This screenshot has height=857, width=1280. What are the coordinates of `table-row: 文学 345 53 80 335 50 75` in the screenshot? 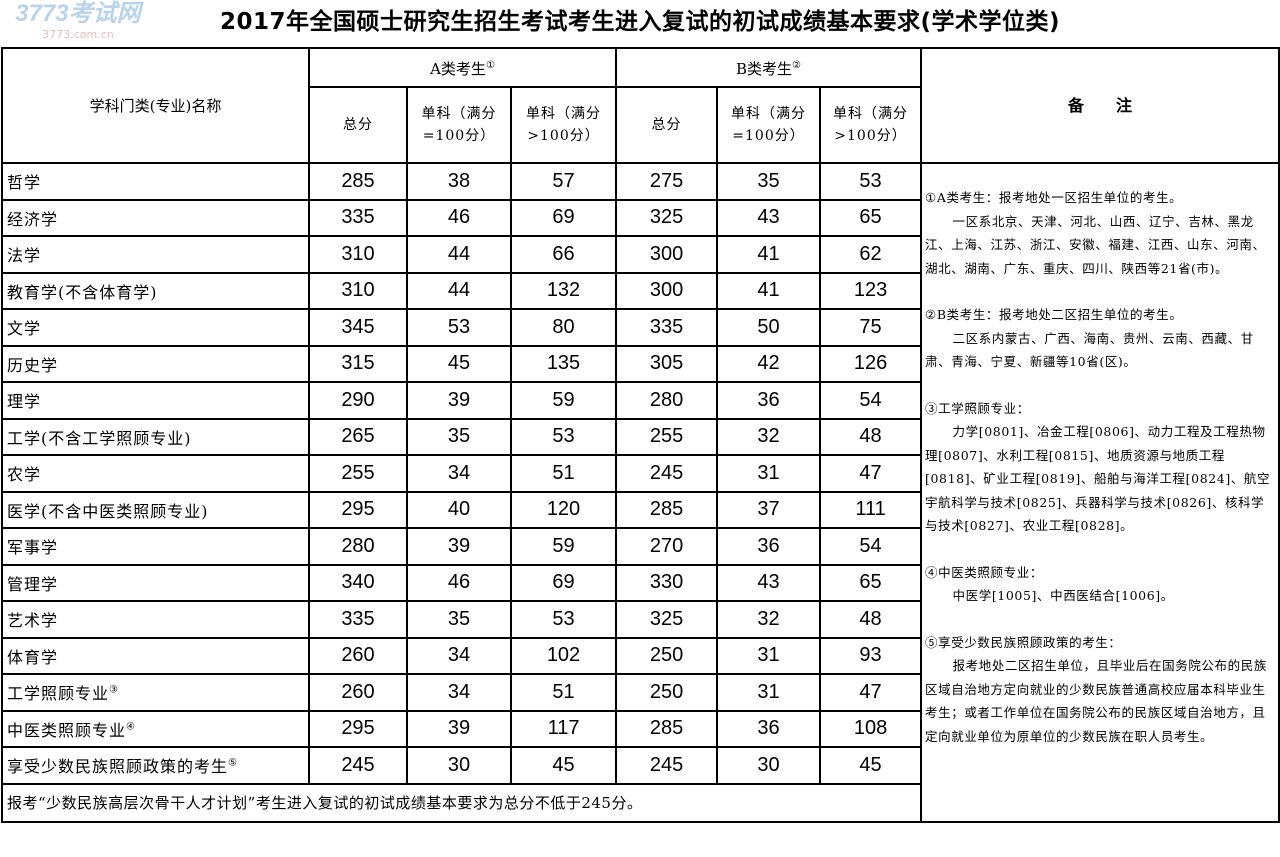 It's located at (640, 327).